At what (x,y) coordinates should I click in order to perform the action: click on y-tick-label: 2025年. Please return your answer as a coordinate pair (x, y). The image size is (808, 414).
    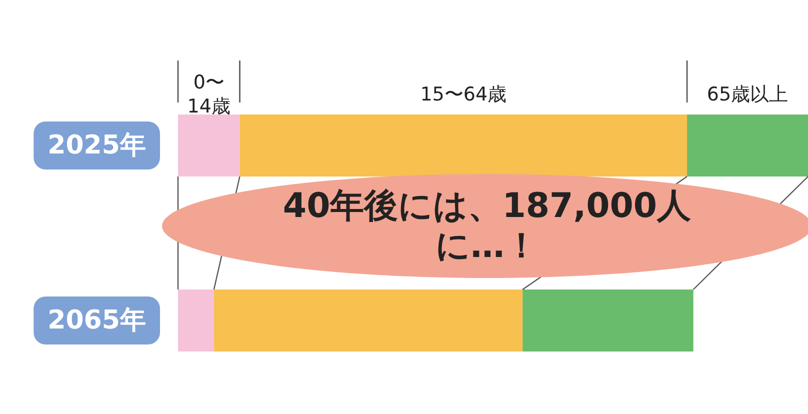
    Looking at the image, I should click on (97, 145).